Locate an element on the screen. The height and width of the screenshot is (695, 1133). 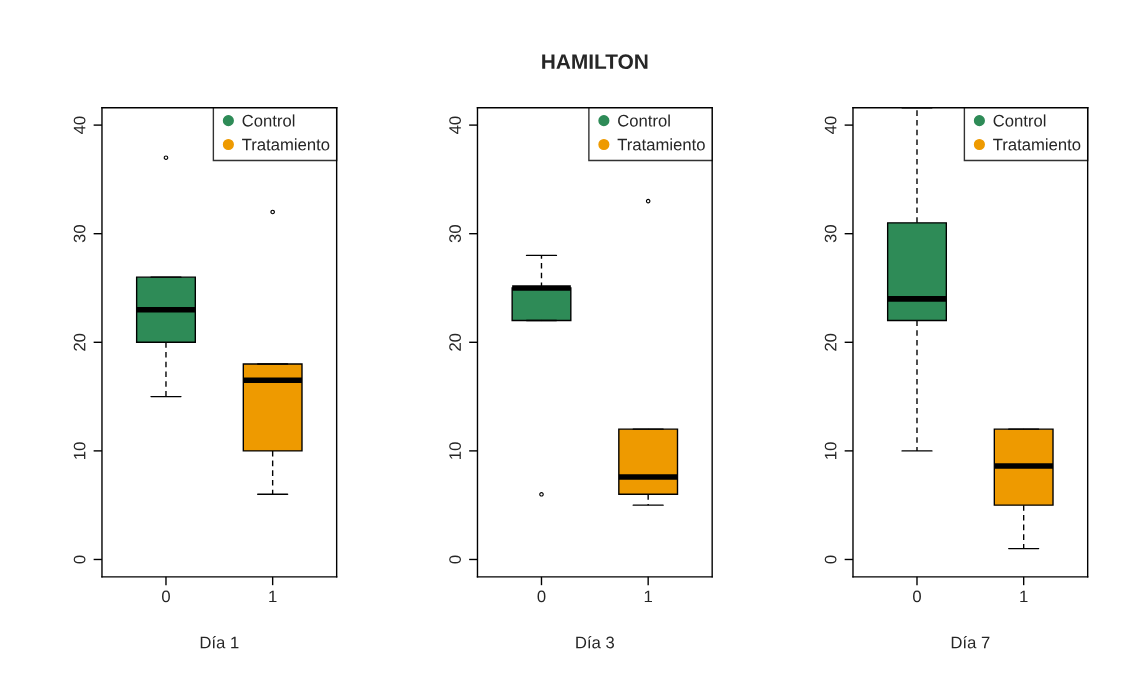
x-axis-title: Día 3 is located at coordinates (595, 642).